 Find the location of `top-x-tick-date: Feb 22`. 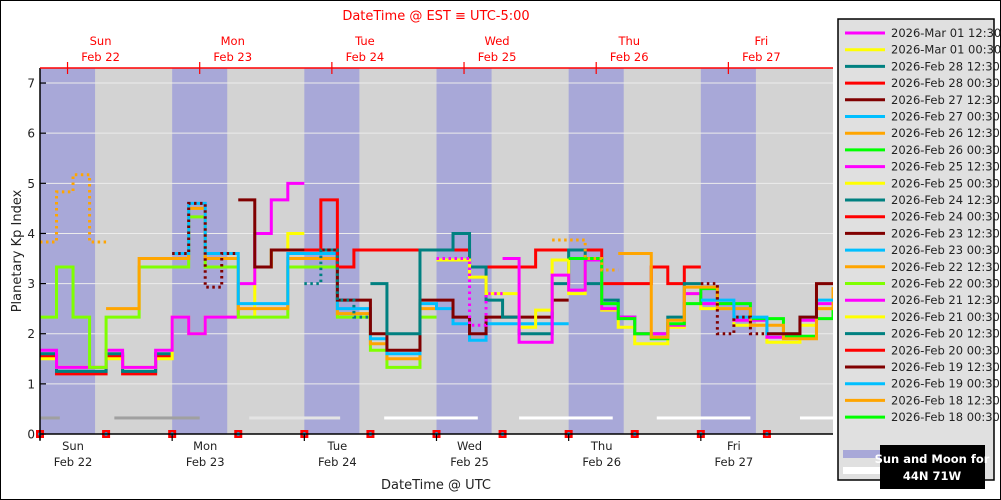

top-x-tick-date: Feb 22 is located at coordinates (100, 57).